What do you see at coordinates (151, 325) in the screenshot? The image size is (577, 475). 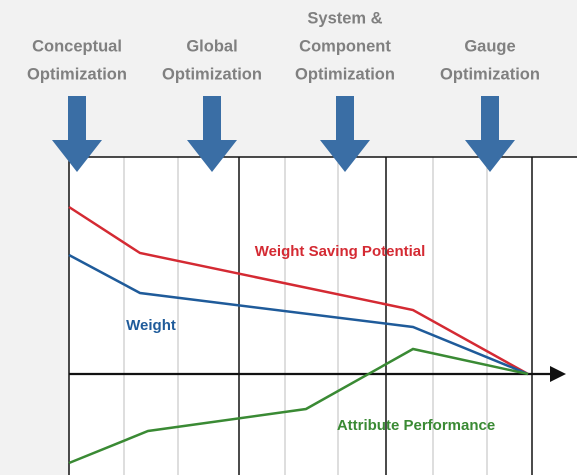 I see `curve-label: Weight` at bounding box center [151, 325].